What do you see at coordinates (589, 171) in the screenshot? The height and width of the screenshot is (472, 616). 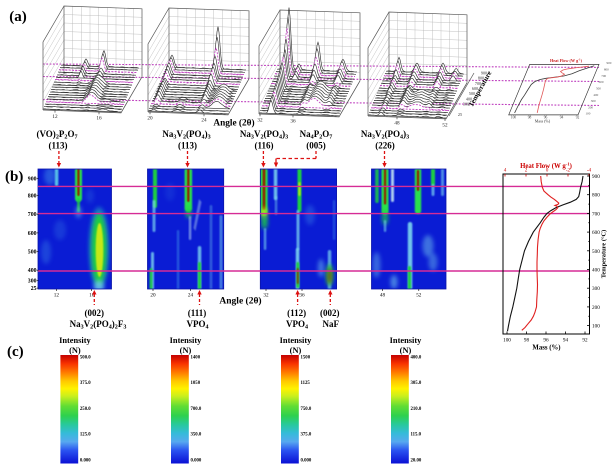 I see `svg-text: -4` at bounding box center [589, 171].